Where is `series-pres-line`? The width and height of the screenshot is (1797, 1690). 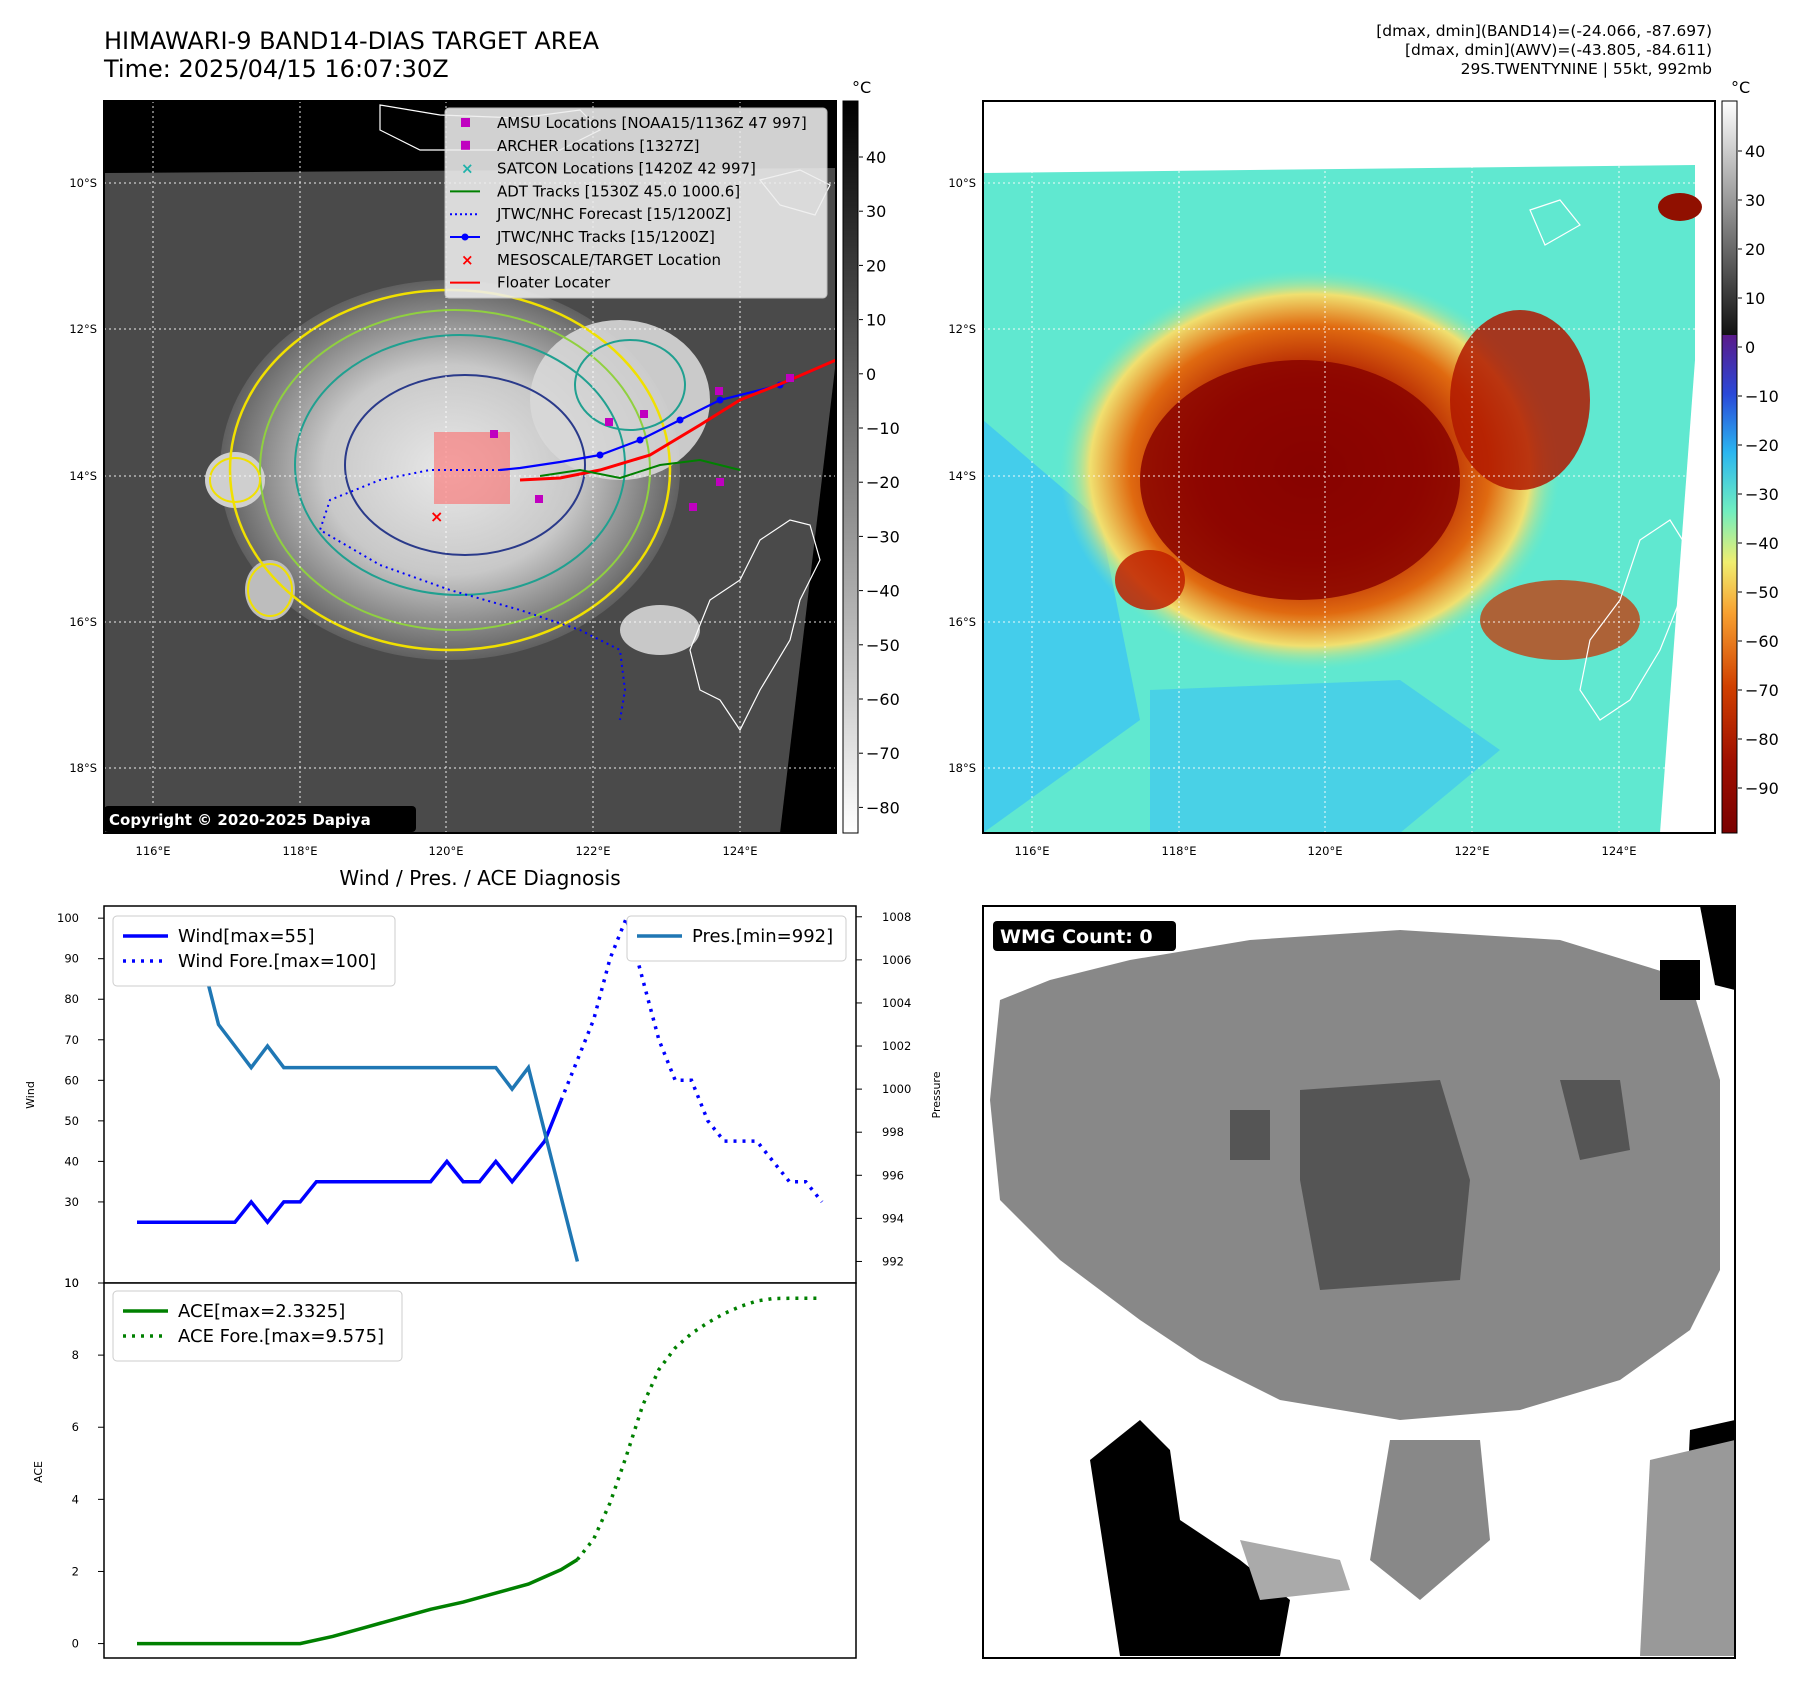 series-pres-line is located at coordinates (357, 1088).